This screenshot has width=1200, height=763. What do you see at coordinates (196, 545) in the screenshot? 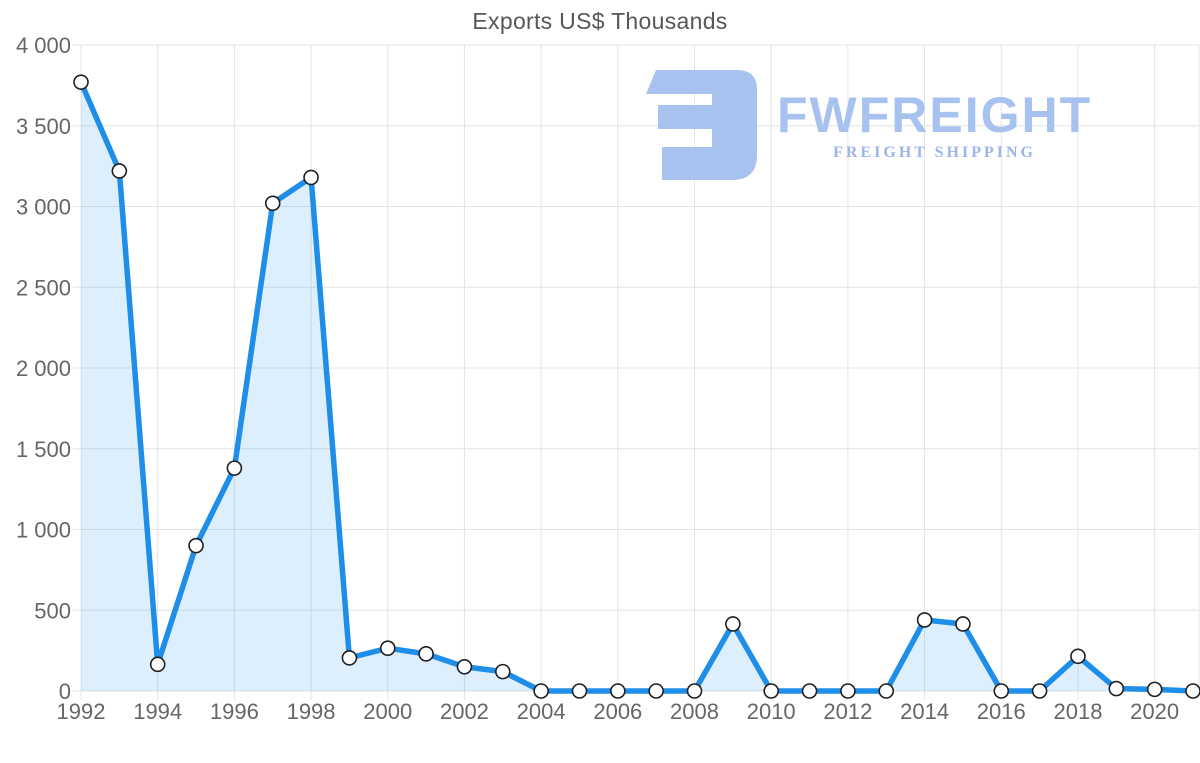
I see `data-point-1995` at bounding box center [196, 545].